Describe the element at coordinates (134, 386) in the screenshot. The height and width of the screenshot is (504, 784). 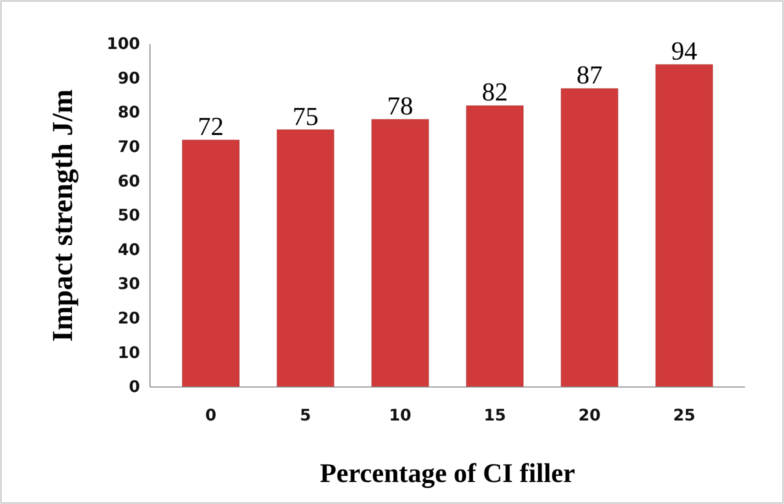
I see `y-tick-label: 0` at that location.